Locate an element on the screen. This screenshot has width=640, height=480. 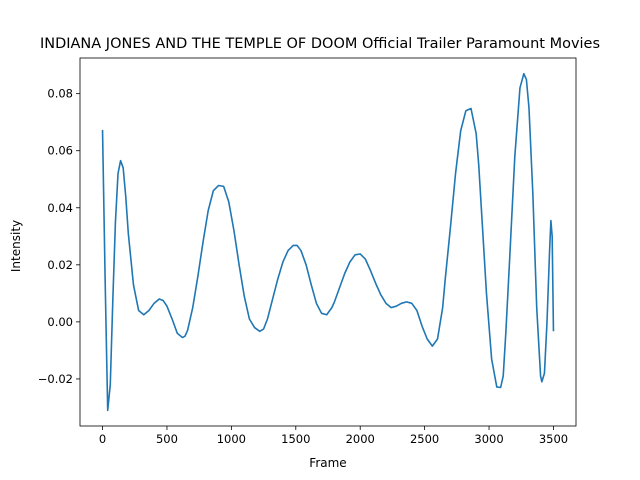
x-tick-label: 1000 is located at coordinates (231, 439).